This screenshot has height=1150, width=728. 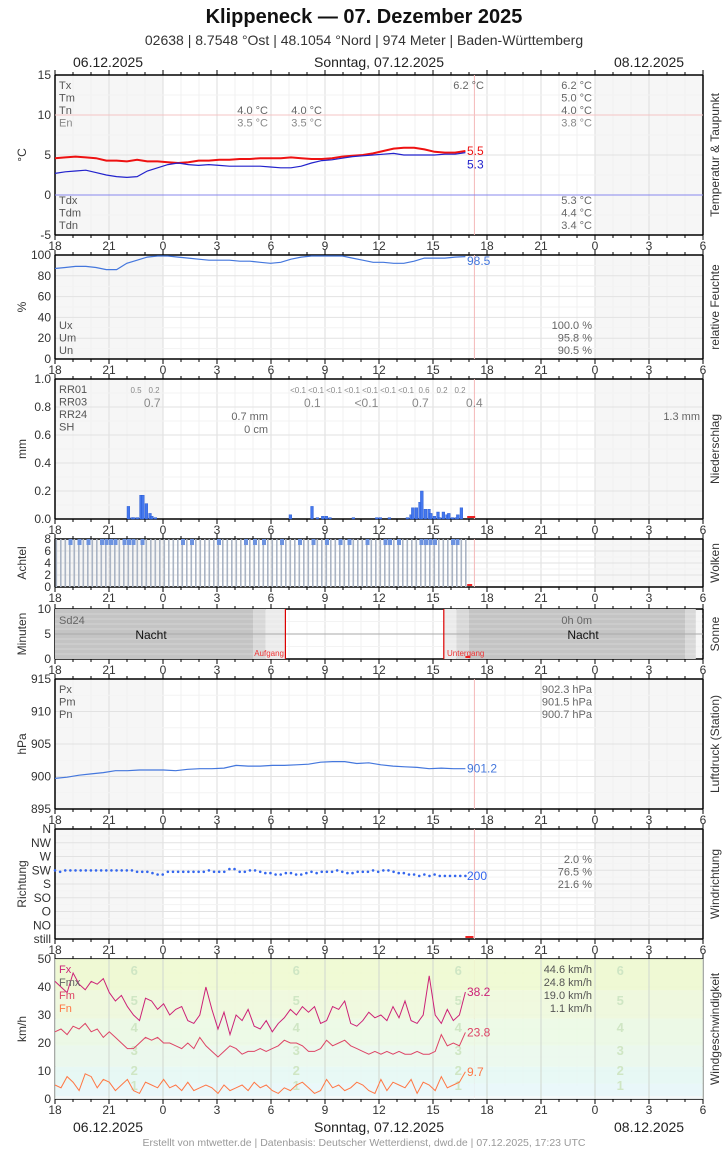 What do you see at coordinates (42, 939) in the screenshot?
I see `y-tick-label: still` at bounding box center [42, 939].